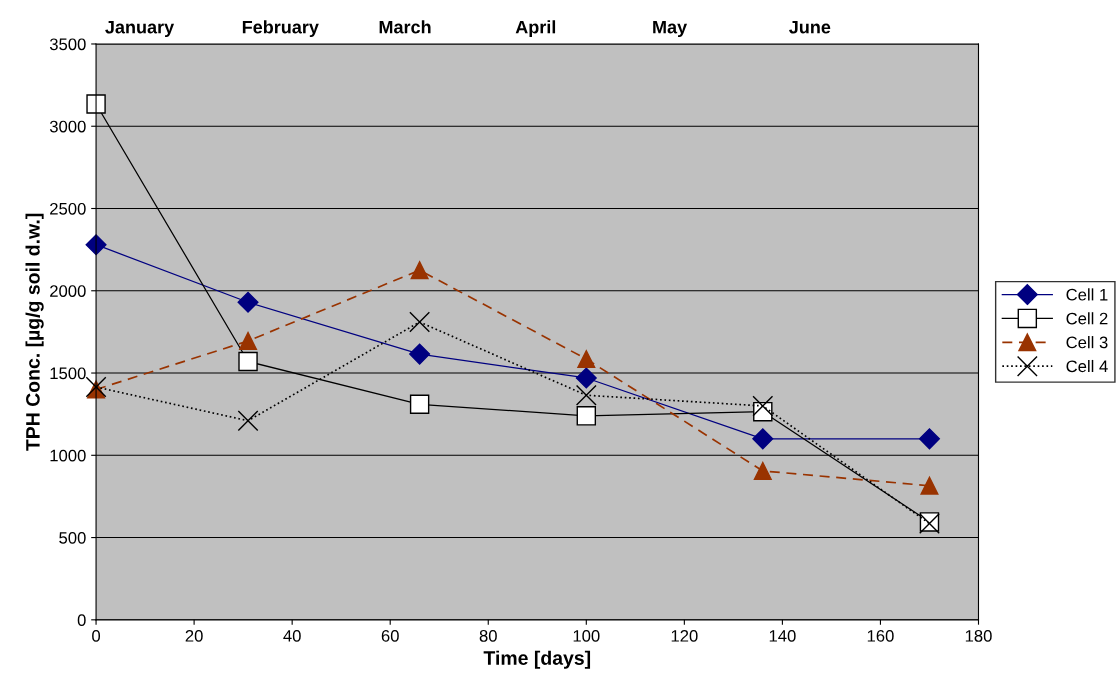 This screenshot has height=698, width=1117. Describe the element at coordinates (194, 635) in the screenshot. I see `x-tick-label: 20` at that location.